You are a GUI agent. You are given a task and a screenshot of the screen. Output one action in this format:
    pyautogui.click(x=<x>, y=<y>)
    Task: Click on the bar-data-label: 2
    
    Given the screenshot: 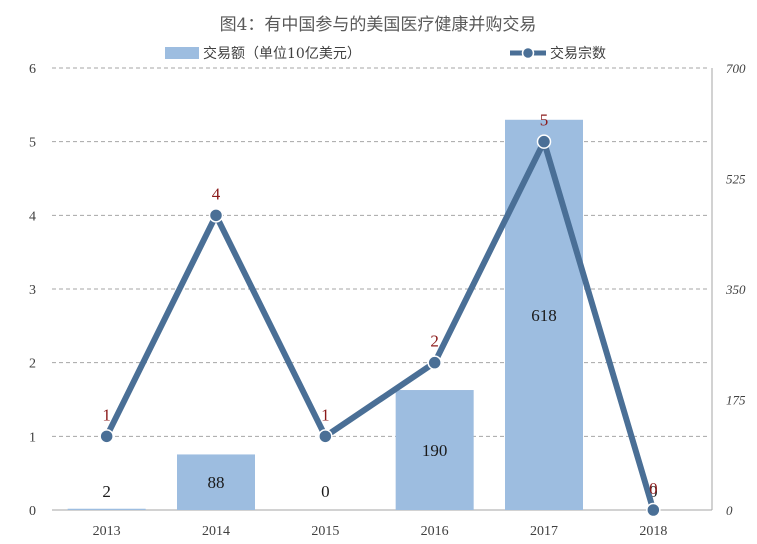 What is the action you would take?
    pyautogui.click(x=106, y=491)
    